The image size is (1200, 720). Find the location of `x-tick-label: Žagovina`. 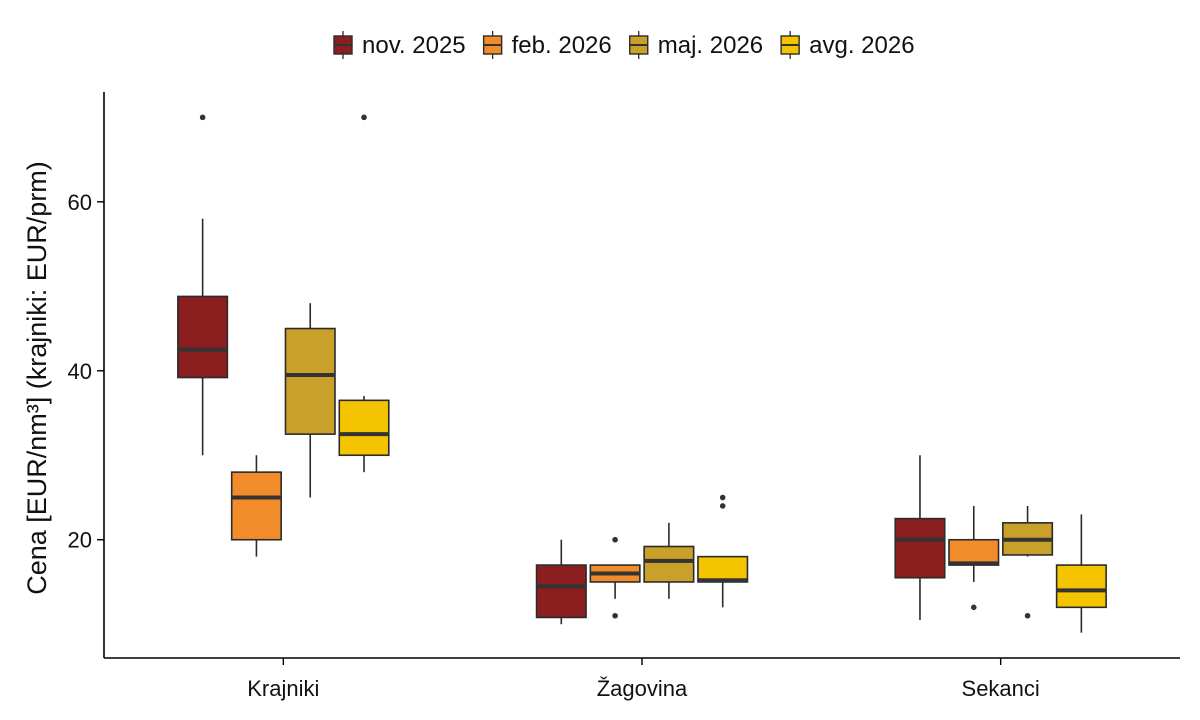

x-tick-label: Žagovina is located at coordinates (642, 688).